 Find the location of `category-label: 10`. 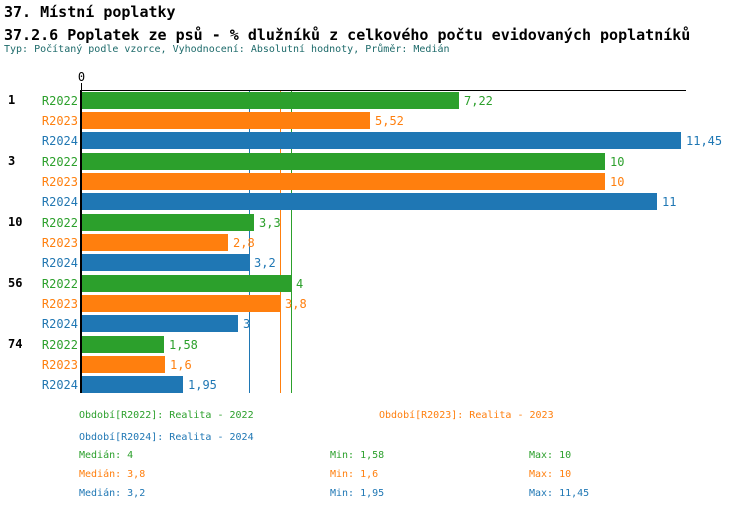

category-label: 10 is located at coordinates (15, 222).